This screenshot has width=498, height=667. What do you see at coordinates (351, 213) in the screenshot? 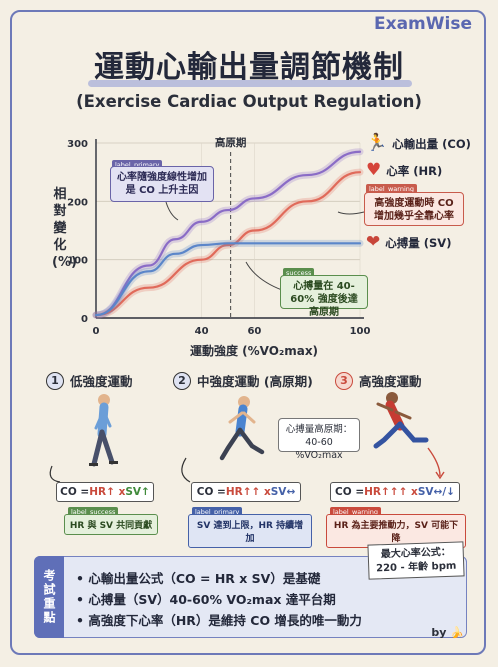
I see `warning-note-pointer` at bounding box center [351, 213].